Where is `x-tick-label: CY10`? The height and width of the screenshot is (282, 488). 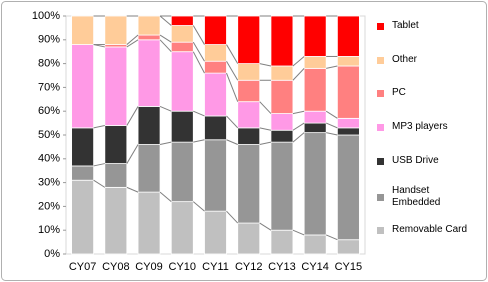
x-tick-label: CY10 is located at coordinates (183, 267).